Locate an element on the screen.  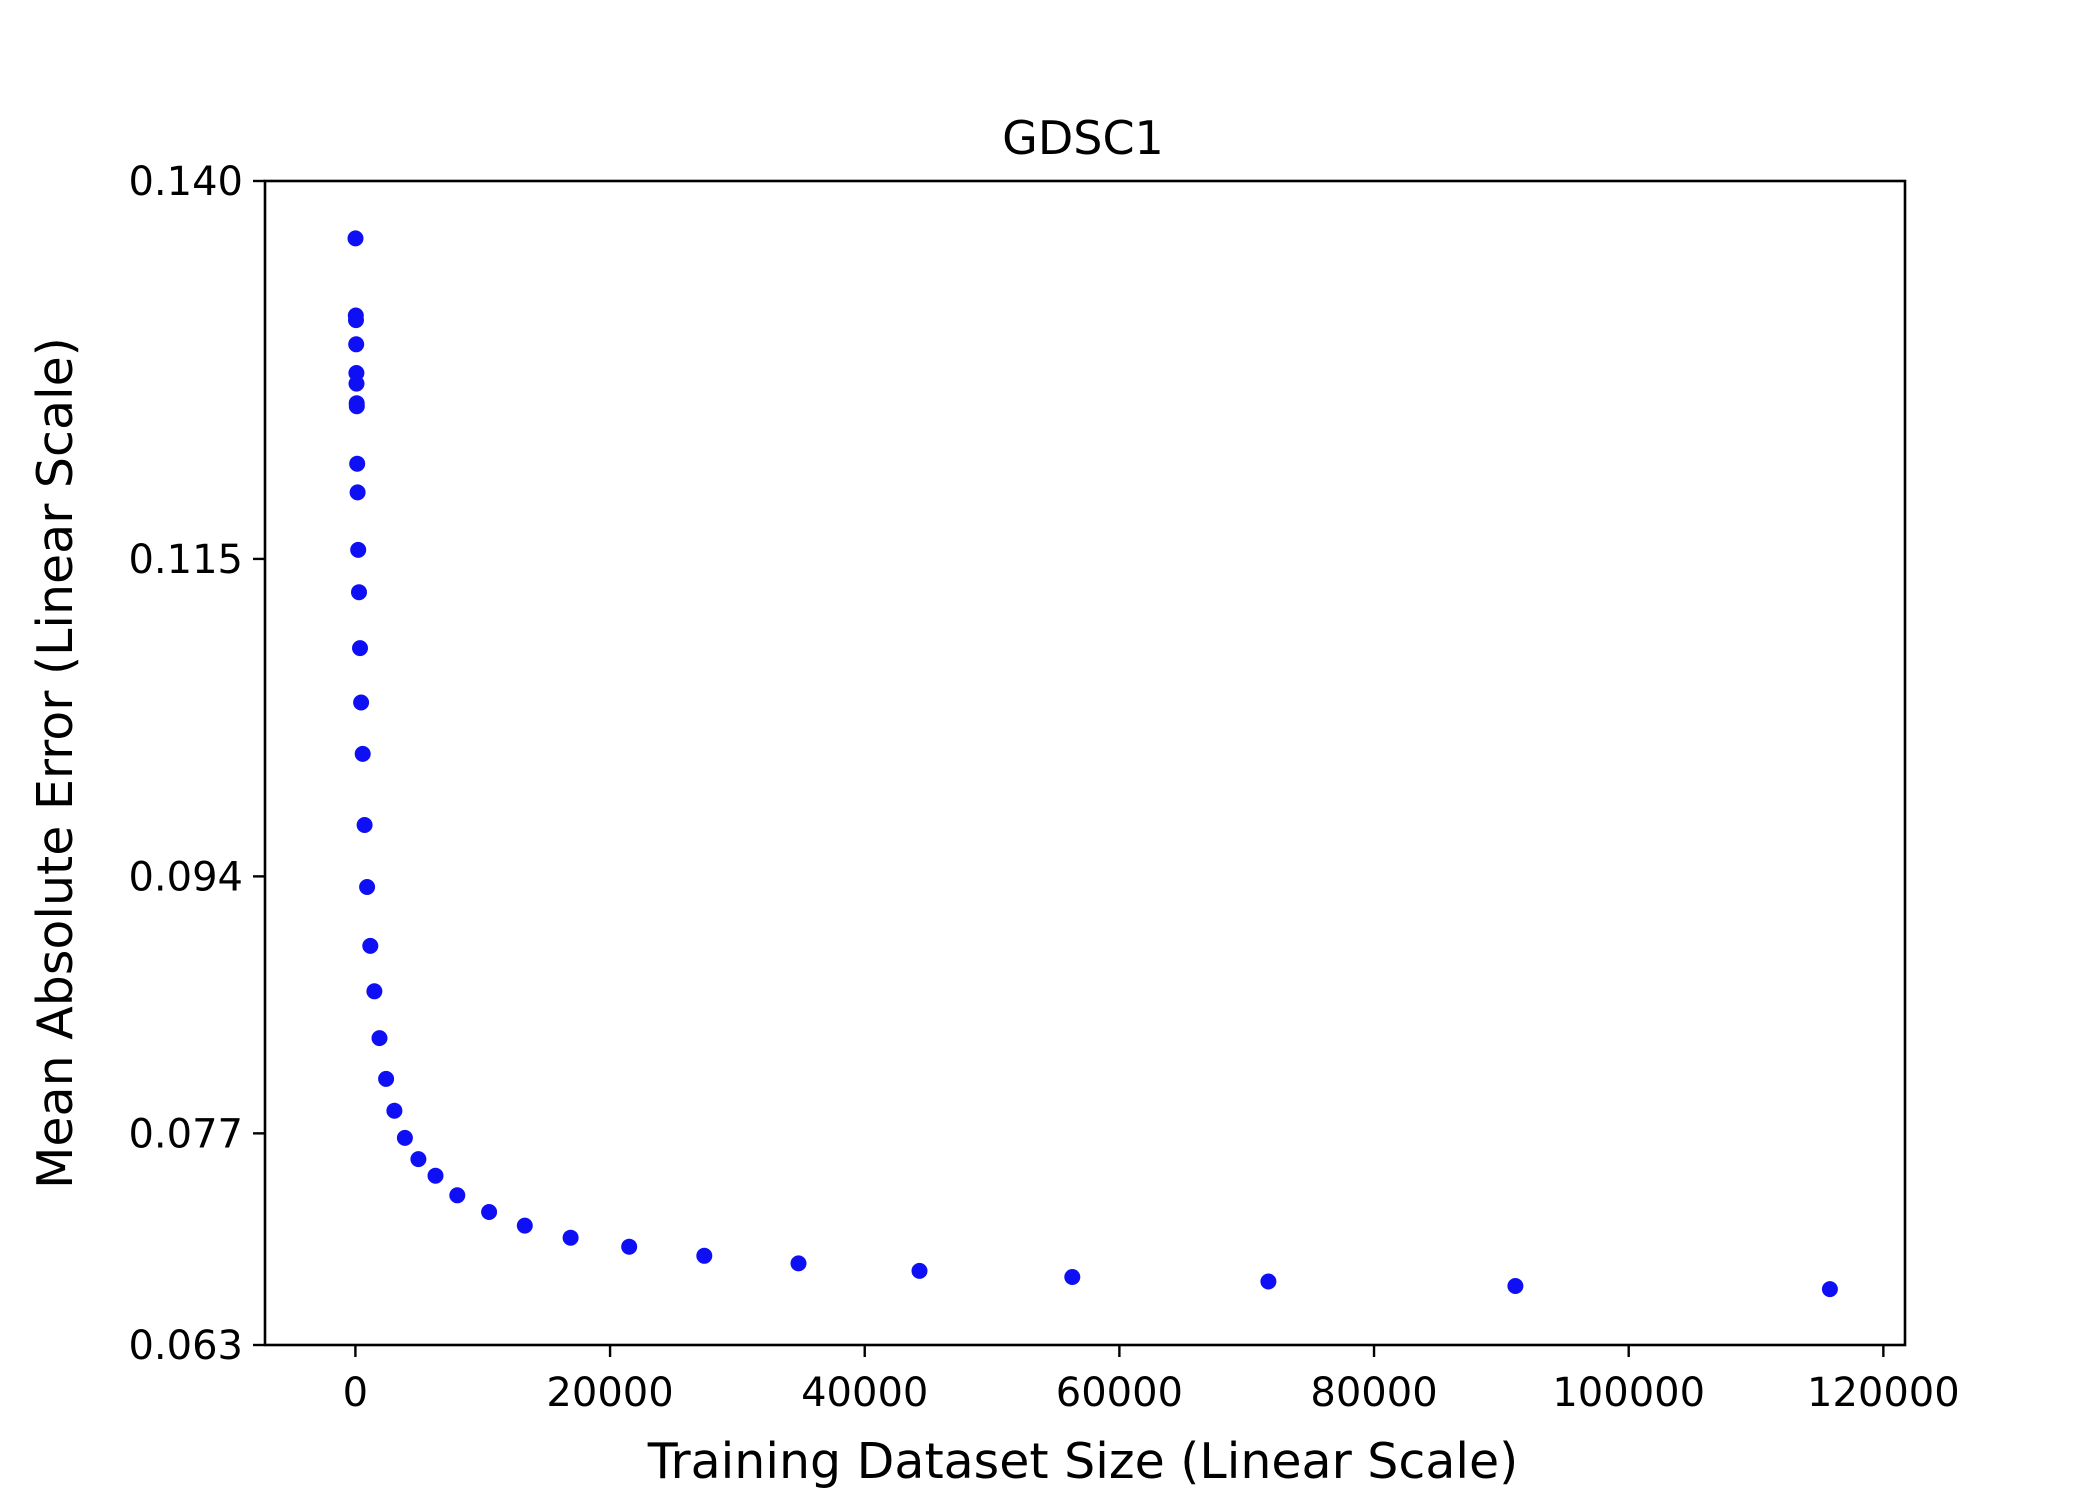
chart-title: GDSC1 is located at coordinates (1083, 138).